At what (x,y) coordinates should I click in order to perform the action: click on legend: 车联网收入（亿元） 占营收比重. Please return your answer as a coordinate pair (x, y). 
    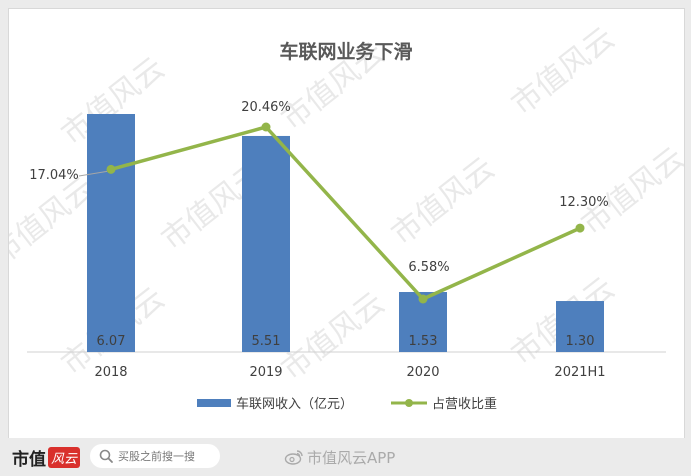
    Looking at the image, I should click on (347, 404).